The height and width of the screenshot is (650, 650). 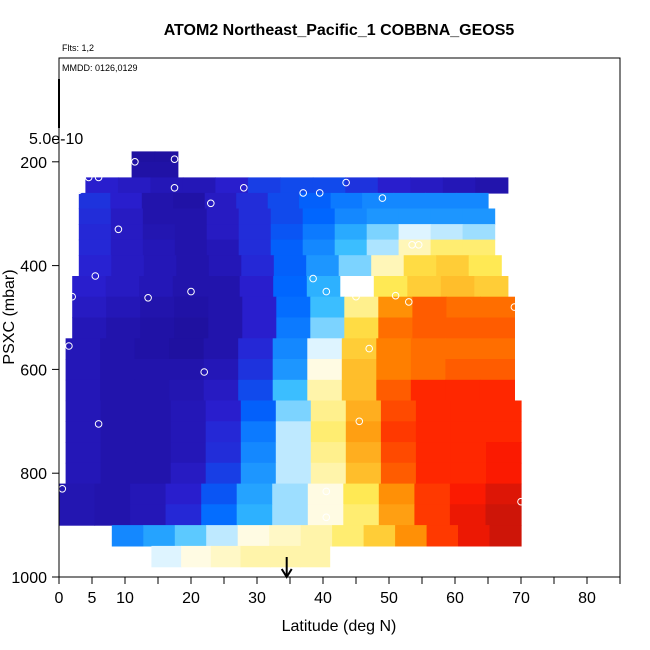 I want to click on y-tick-label: 600, so click(x=33, y=370).